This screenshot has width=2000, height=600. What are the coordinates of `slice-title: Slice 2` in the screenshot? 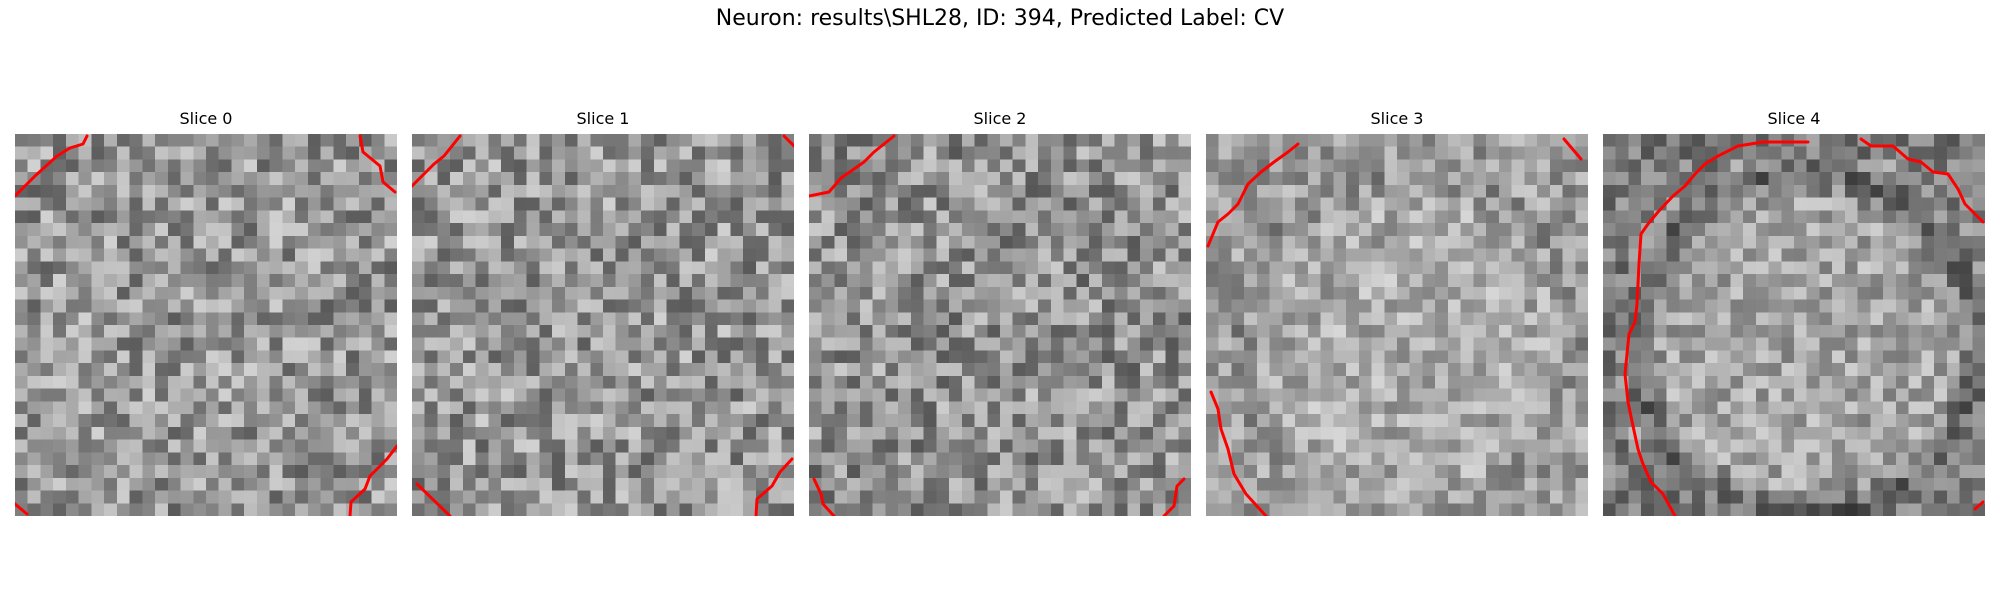 It's located at (1000, 118).